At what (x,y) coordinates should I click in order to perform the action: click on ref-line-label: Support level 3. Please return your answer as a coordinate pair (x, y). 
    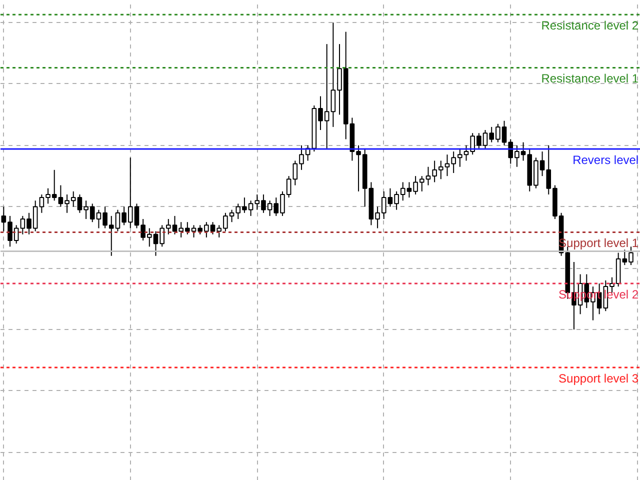
    Looking at the image, I should click on (598, 379).